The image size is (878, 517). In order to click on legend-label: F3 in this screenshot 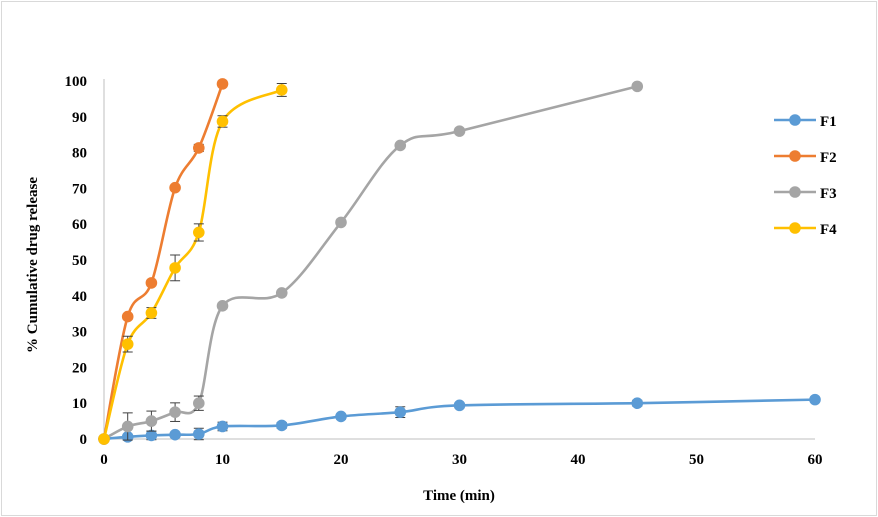, I will do `click(828, 194)`.